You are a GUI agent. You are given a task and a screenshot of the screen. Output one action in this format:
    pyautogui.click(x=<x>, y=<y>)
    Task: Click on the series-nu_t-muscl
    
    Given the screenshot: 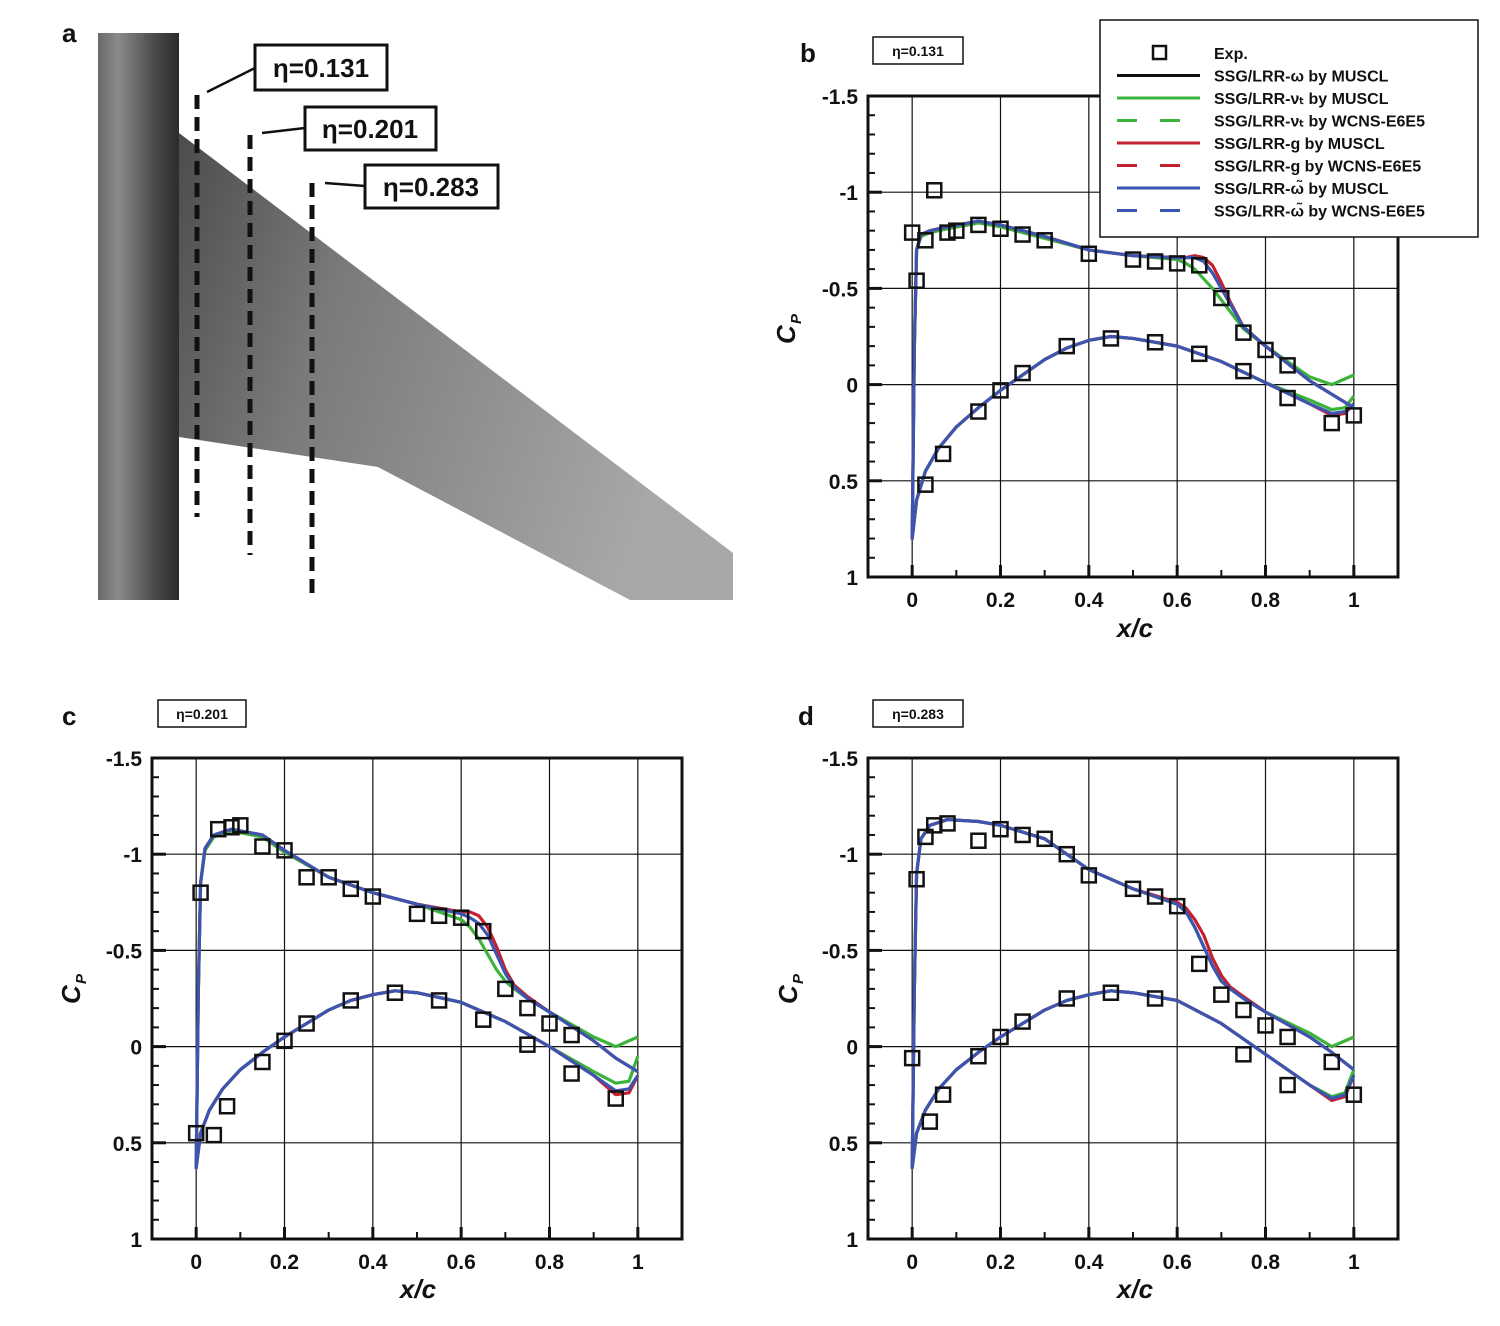 What is the action you would take?
    pyautogui.click(x=417, y=999)
    